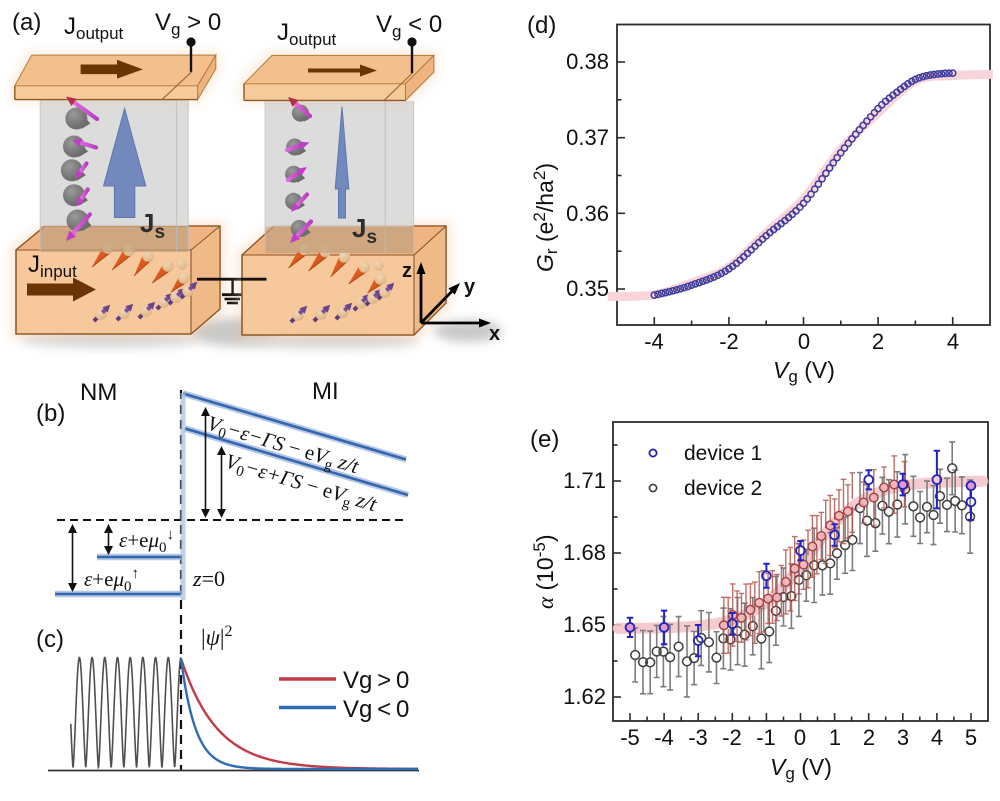 This screenshot has width=1000, height=801. I want to click on svg-text: 1.62, so click(584, 696).